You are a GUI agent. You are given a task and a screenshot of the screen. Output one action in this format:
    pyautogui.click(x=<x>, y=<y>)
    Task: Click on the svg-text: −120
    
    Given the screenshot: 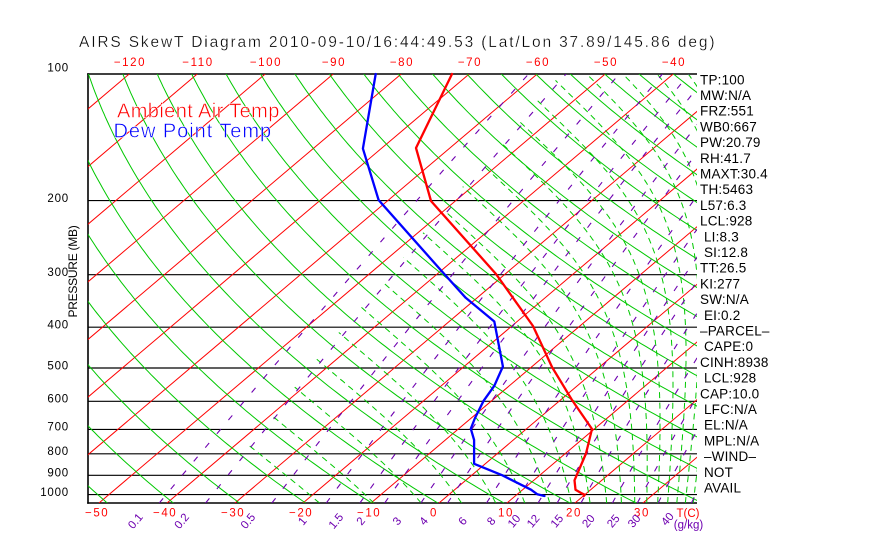 What is the action you would take?
    pyautogui.click(x=130, y=63)
    